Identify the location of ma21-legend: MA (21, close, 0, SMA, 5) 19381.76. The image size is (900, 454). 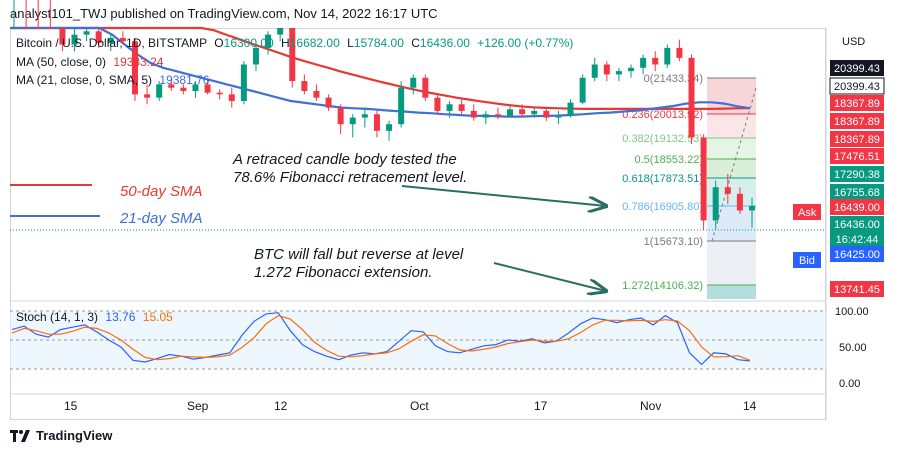
(112, 80).